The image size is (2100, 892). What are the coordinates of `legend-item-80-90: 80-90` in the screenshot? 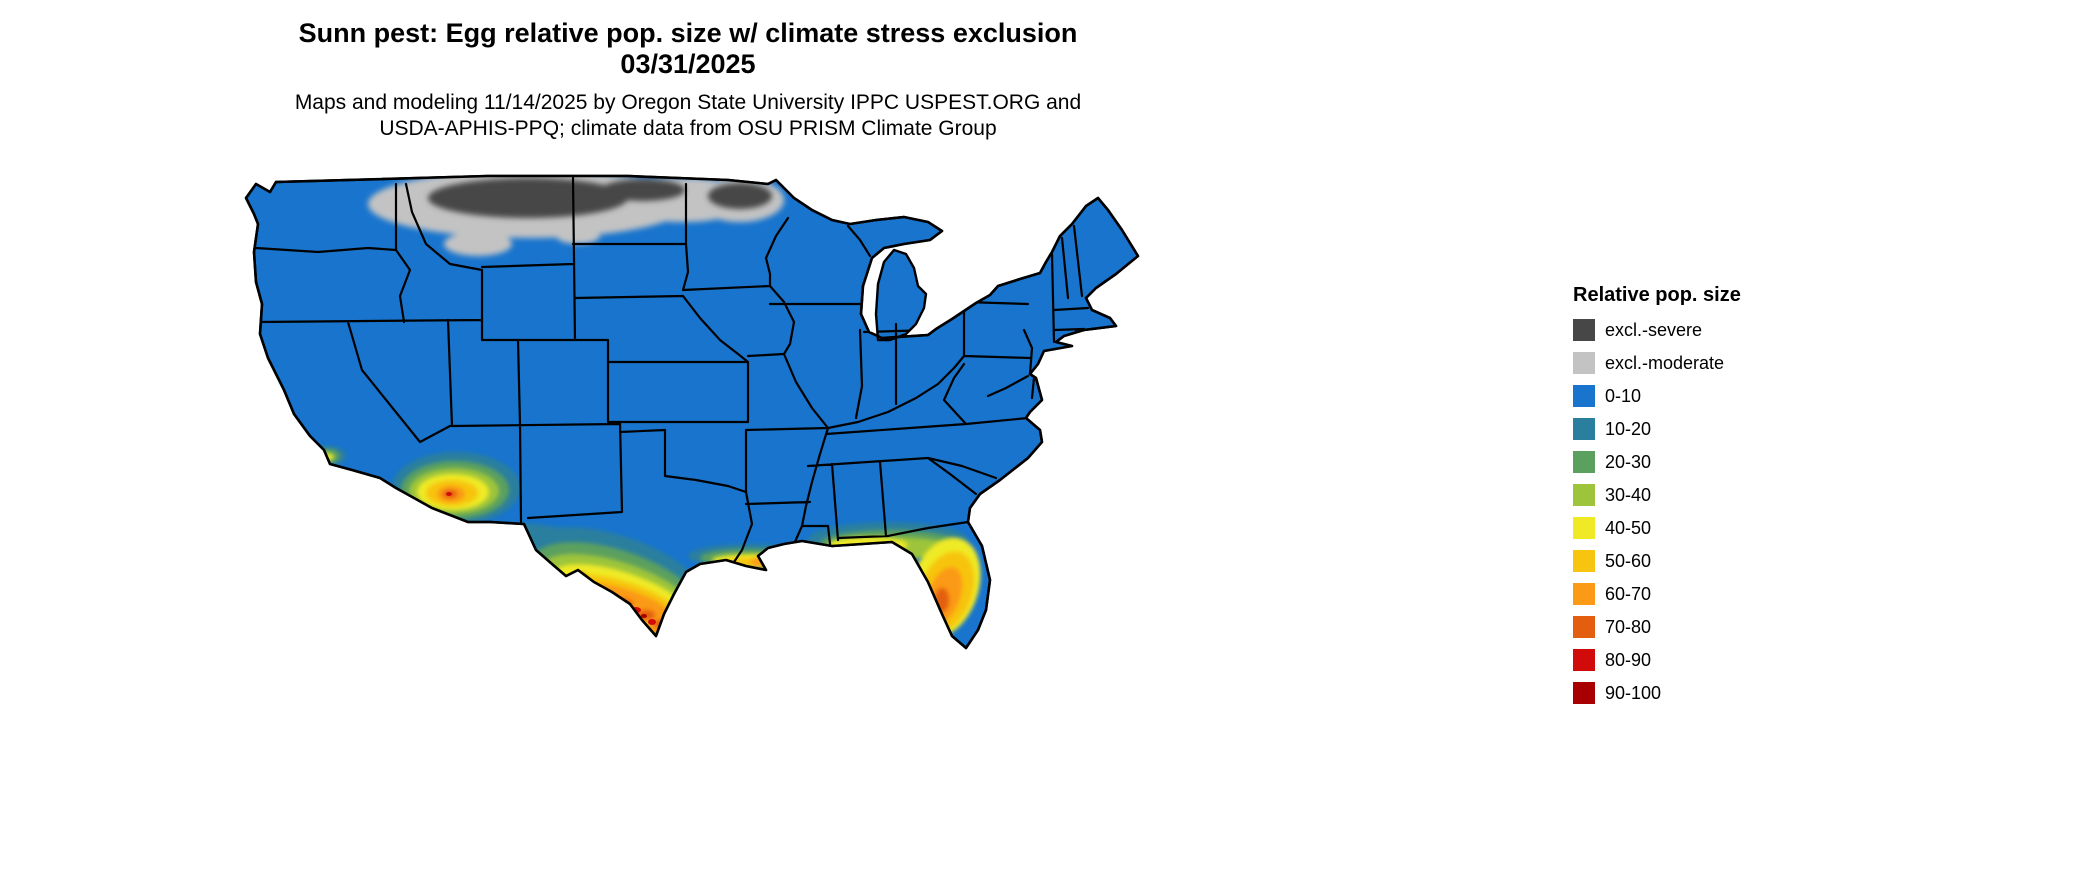 It's located at (1657, 660).